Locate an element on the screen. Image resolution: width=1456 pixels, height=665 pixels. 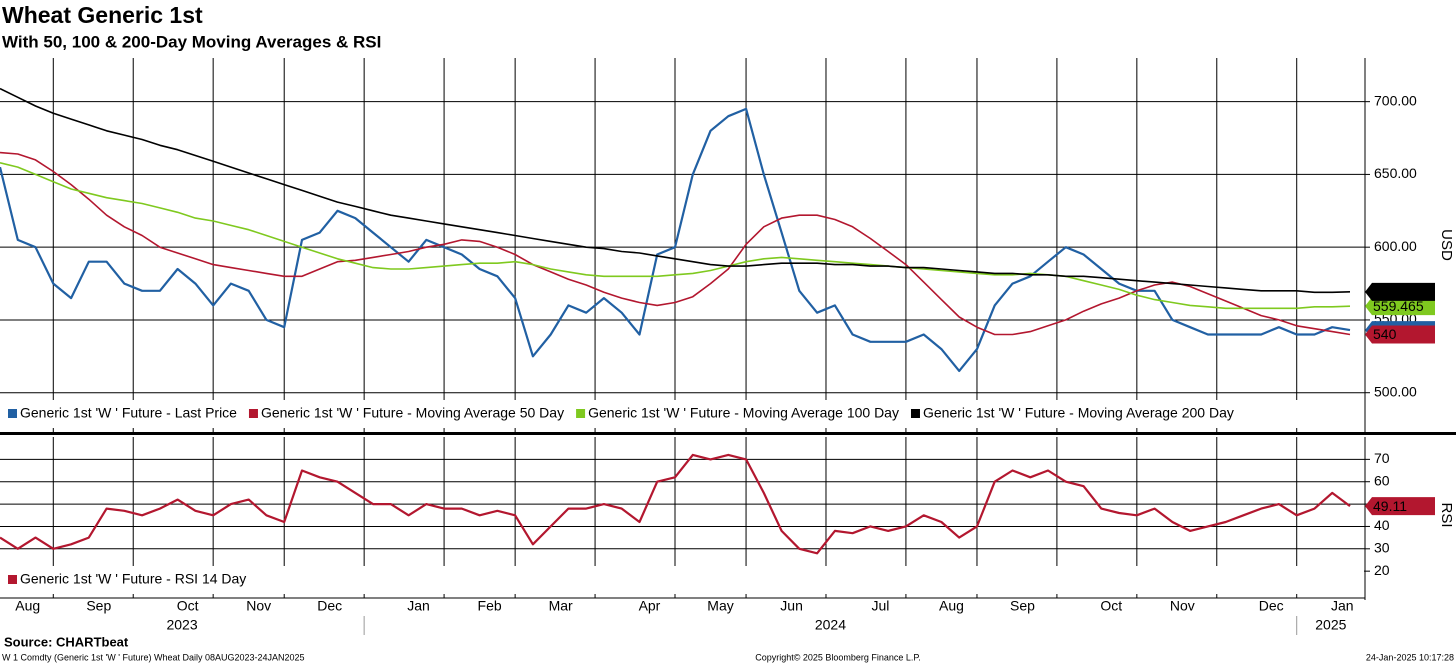
end-value-label: 559.465 is located at coordinates (1398, 306).